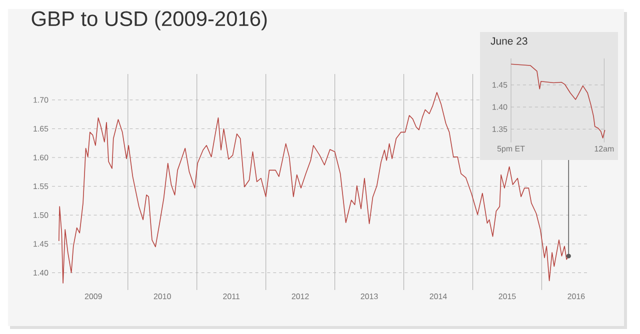 The image size is (640, 334). What do you see at coordinates (558, 101) in the screenshot?
I see `line-series` at bounding box center [558, 101].